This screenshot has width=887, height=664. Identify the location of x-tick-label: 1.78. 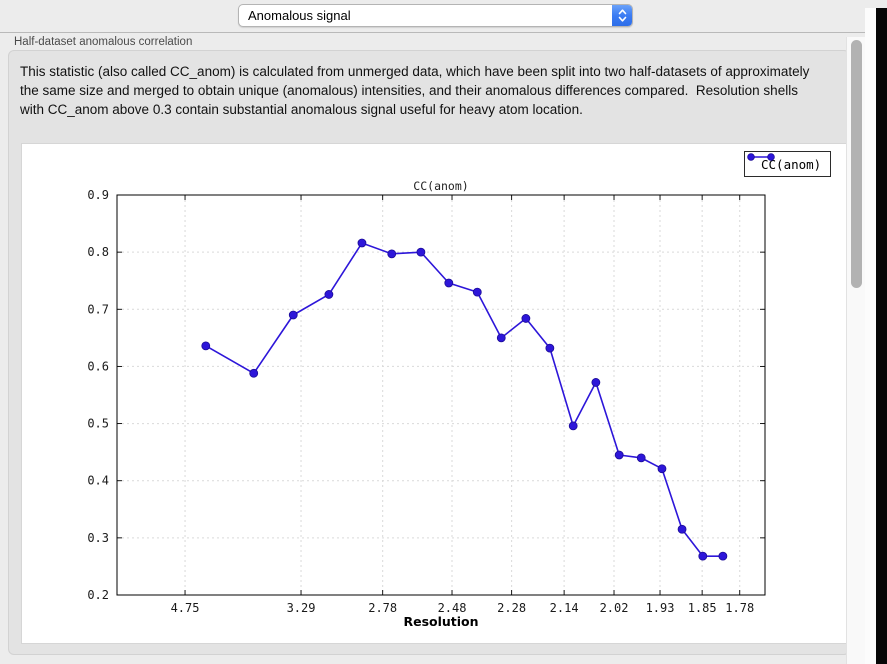
(739, 608).